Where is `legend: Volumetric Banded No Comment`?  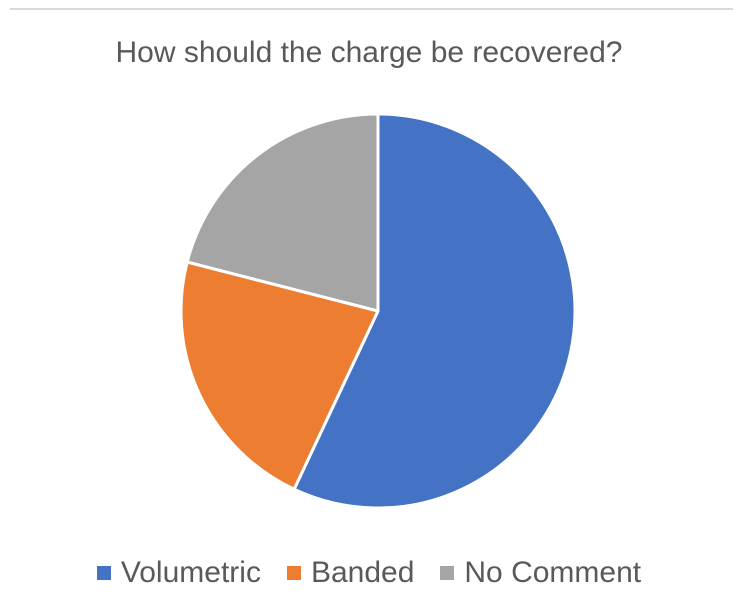 legend: Volumetric Banded No Comment is located at coordinates (369, 573).